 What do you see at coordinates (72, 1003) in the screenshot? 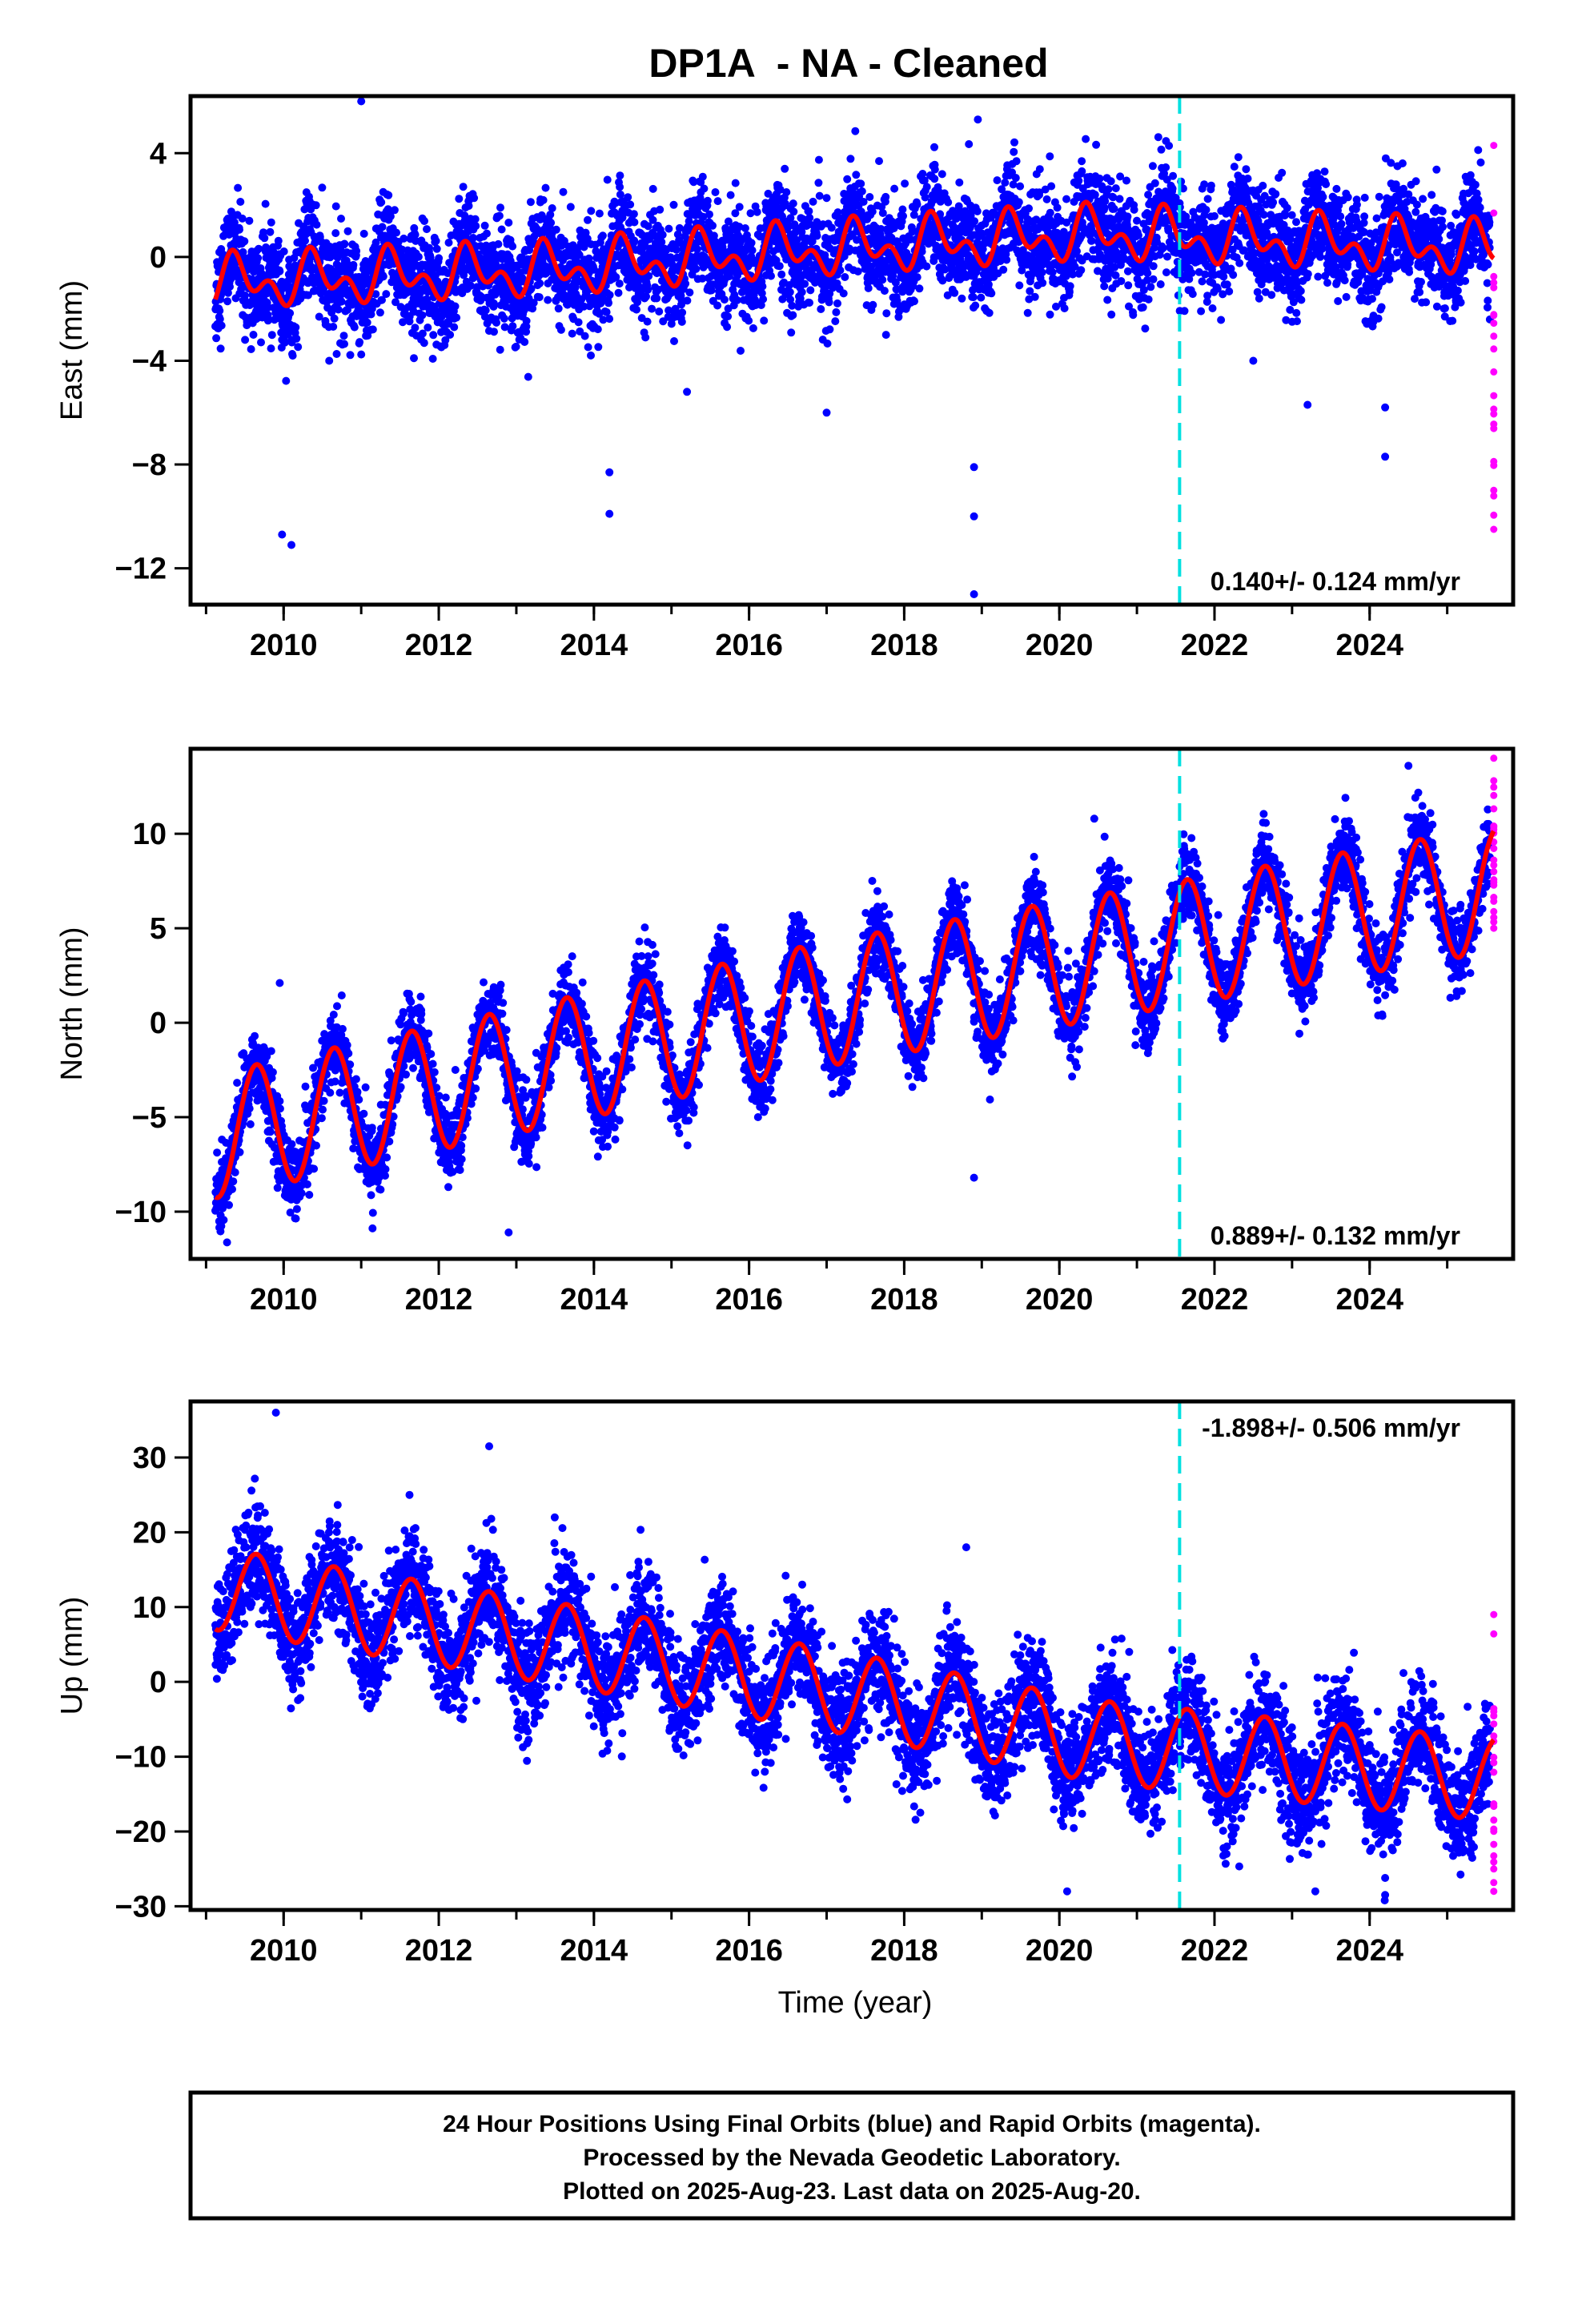
I see `y-axis-title: North (mm)` at bounding box center [72, 1003].